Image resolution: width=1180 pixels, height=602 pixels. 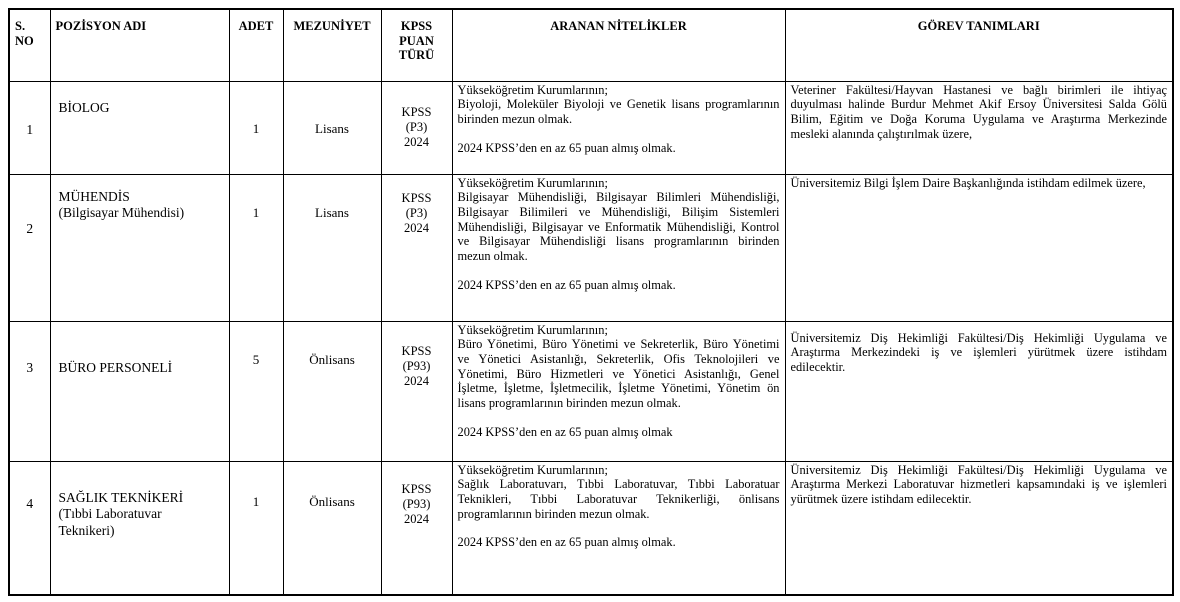 I want to click on pozisyon-text: BÜRO PERSONELİ, so click(x=115, y=367).